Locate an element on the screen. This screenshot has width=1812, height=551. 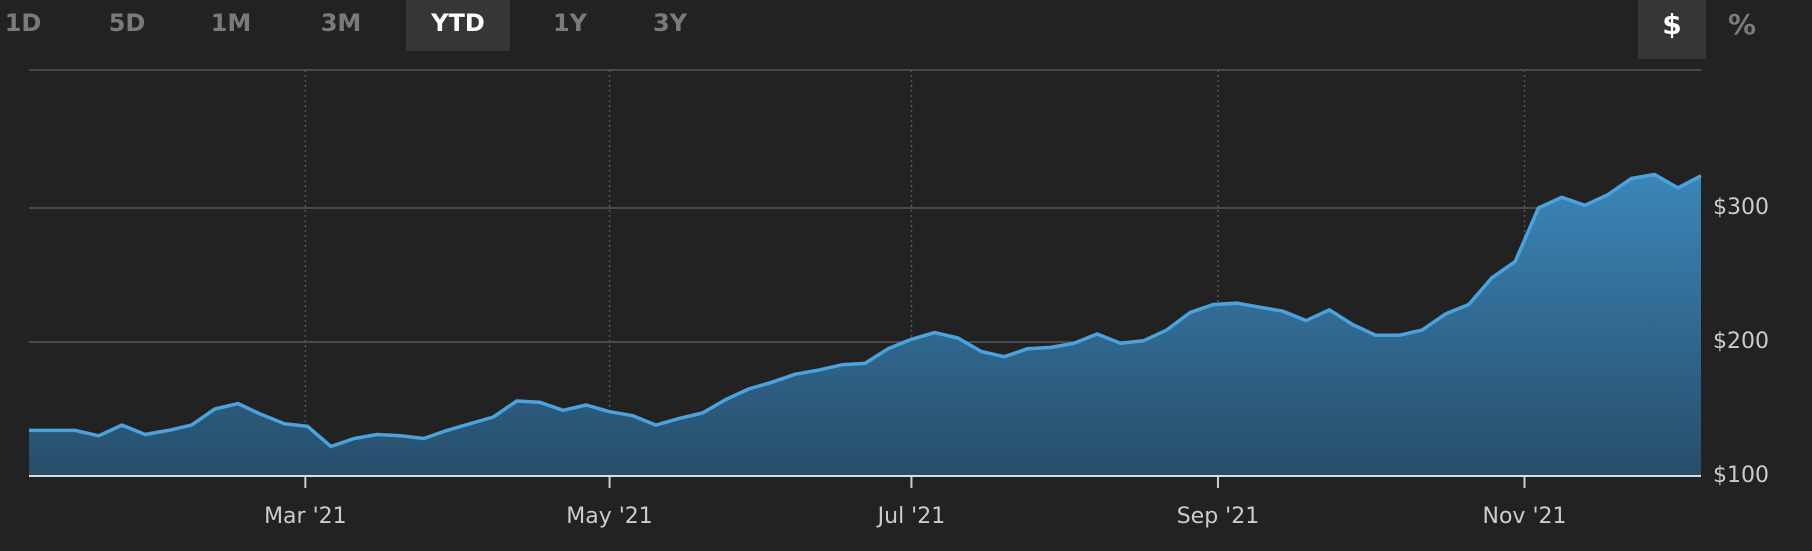
x-tick-label: Jul '21 is located at coordinates (911, 516).